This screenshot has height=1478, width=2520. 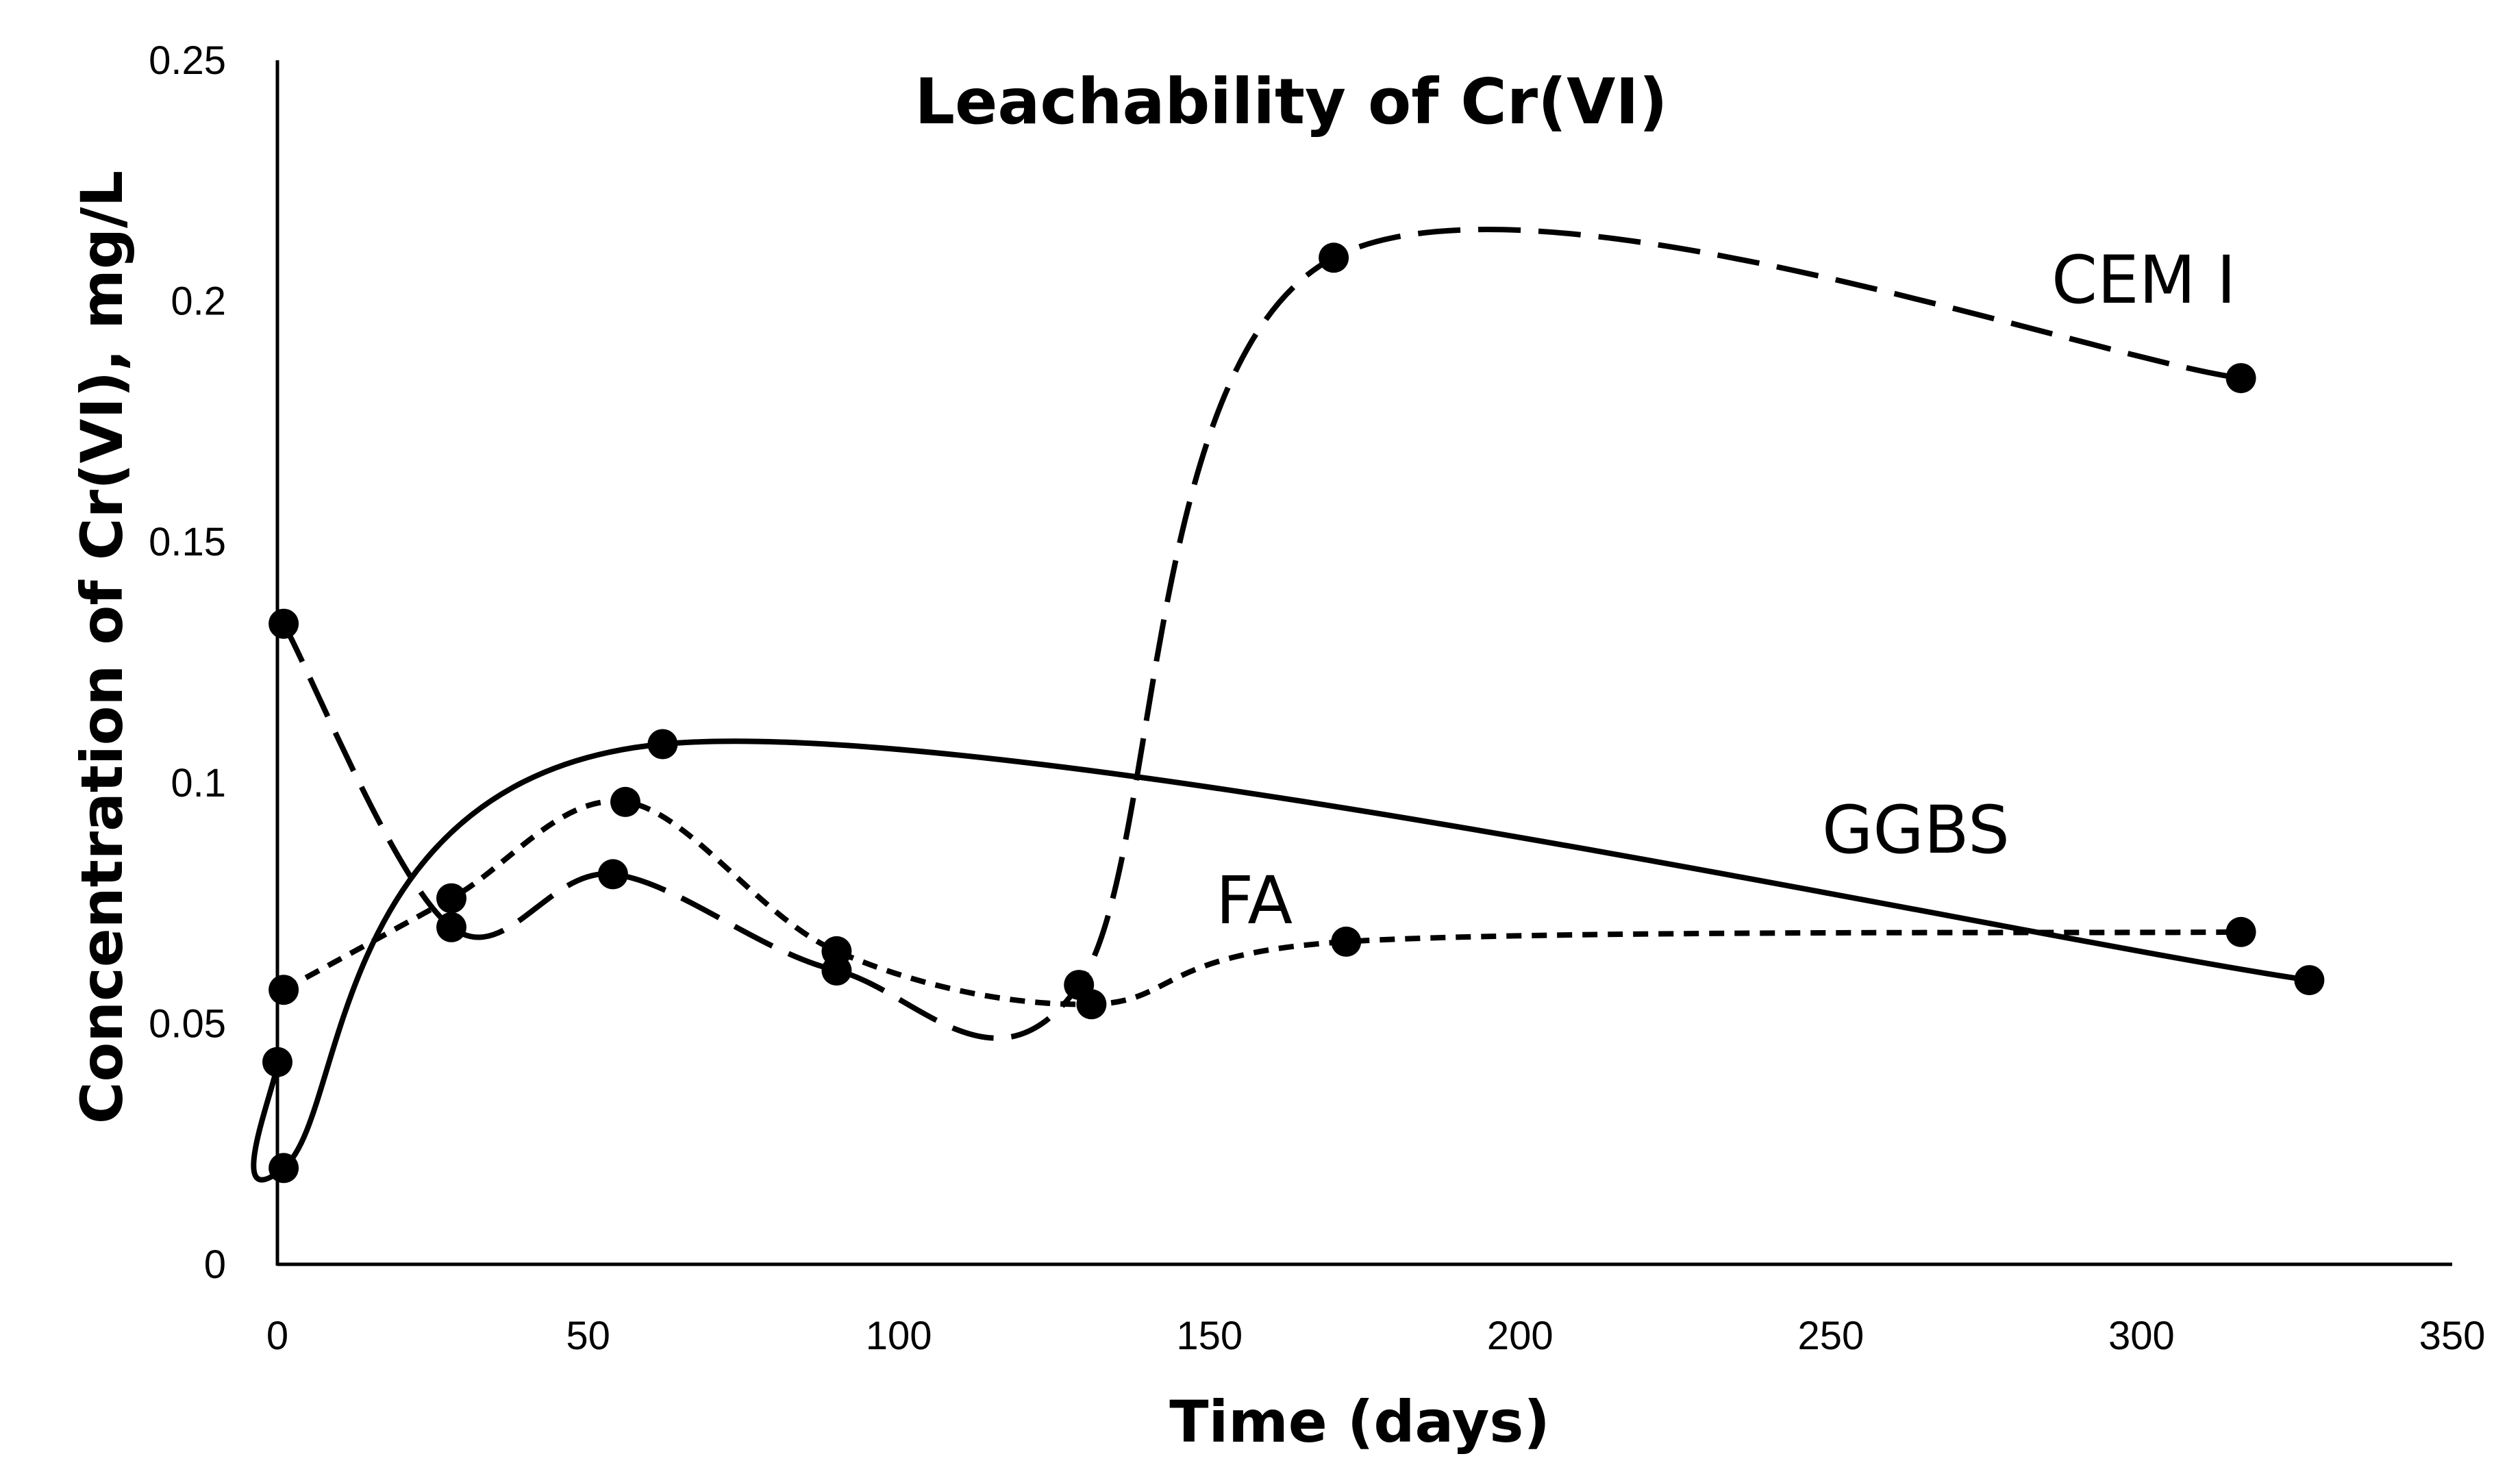 What do you see at coordinates (187, 662) in the screenshot?
I see `y-tick-labels: 0 0.05 0.1 0.15 0.2 0.25` at bounding box center [187, 662].